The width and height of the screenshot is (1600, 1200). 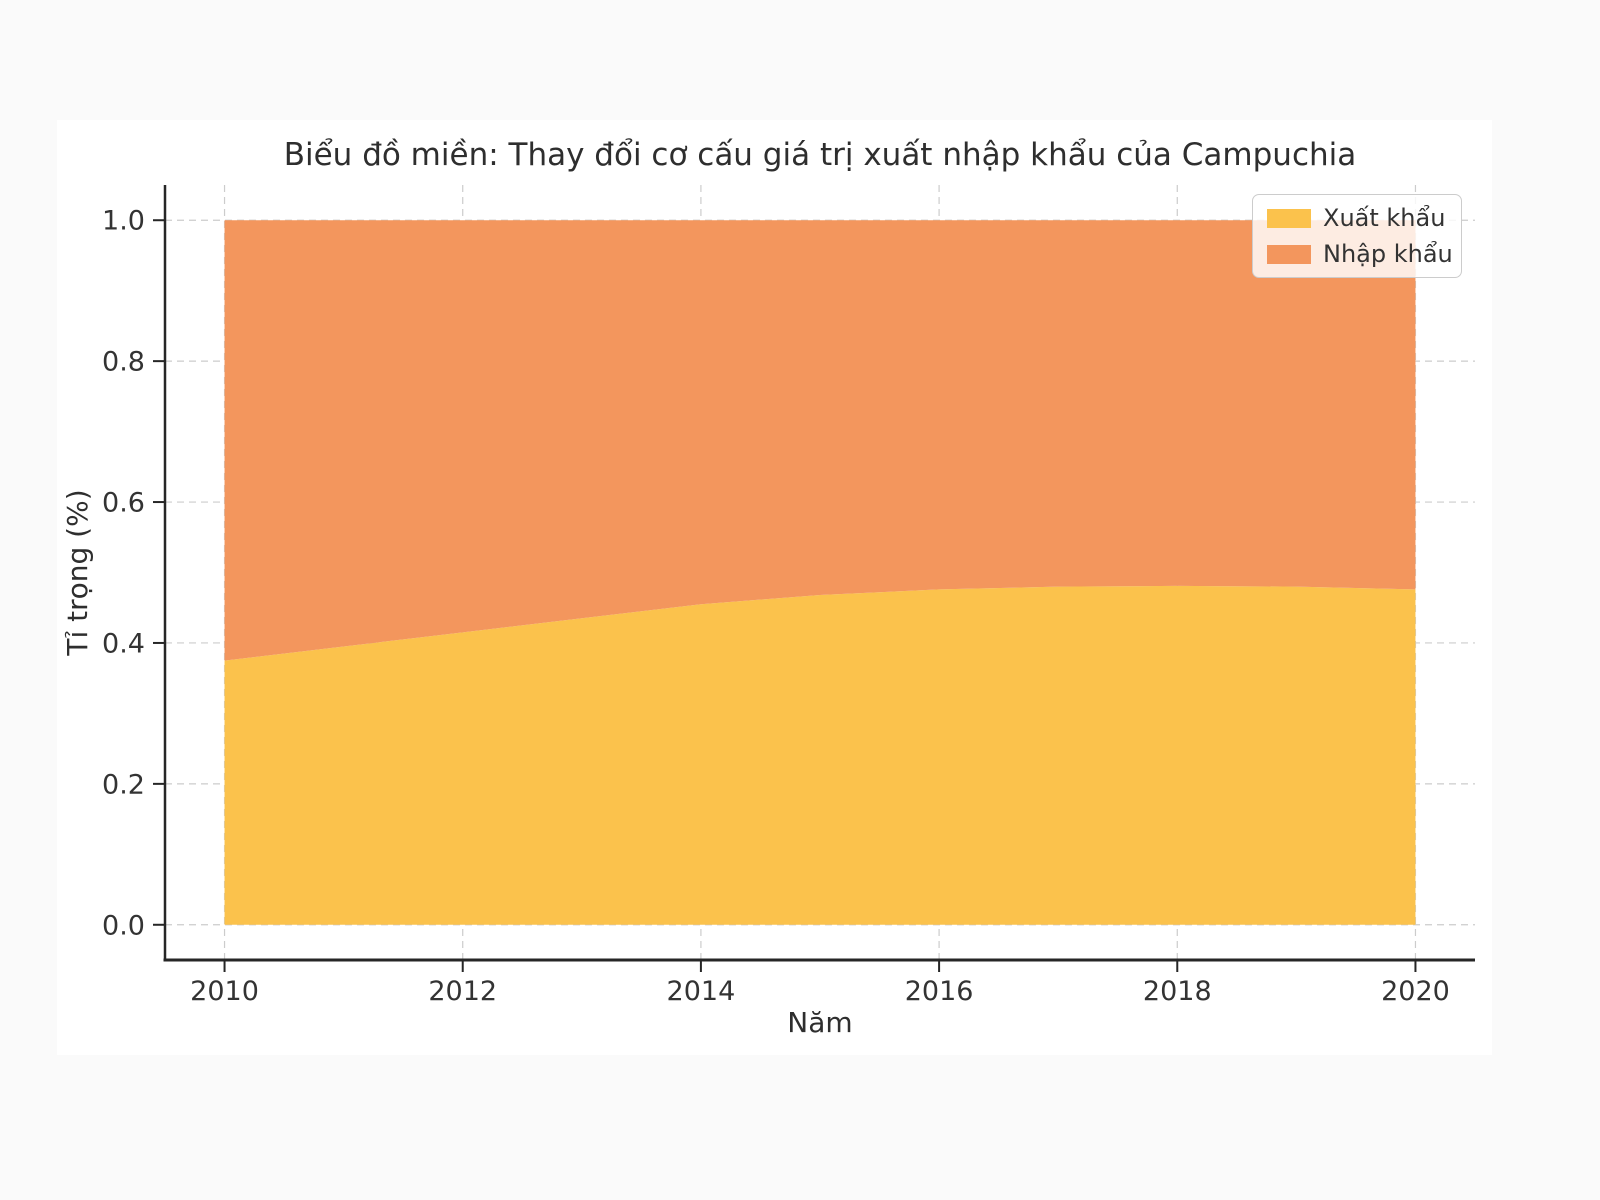 What do you see at coordinates (819, 1022) in the screenshot?
I see `x-axis-label: Năm` at bounding box center [819, 1022].